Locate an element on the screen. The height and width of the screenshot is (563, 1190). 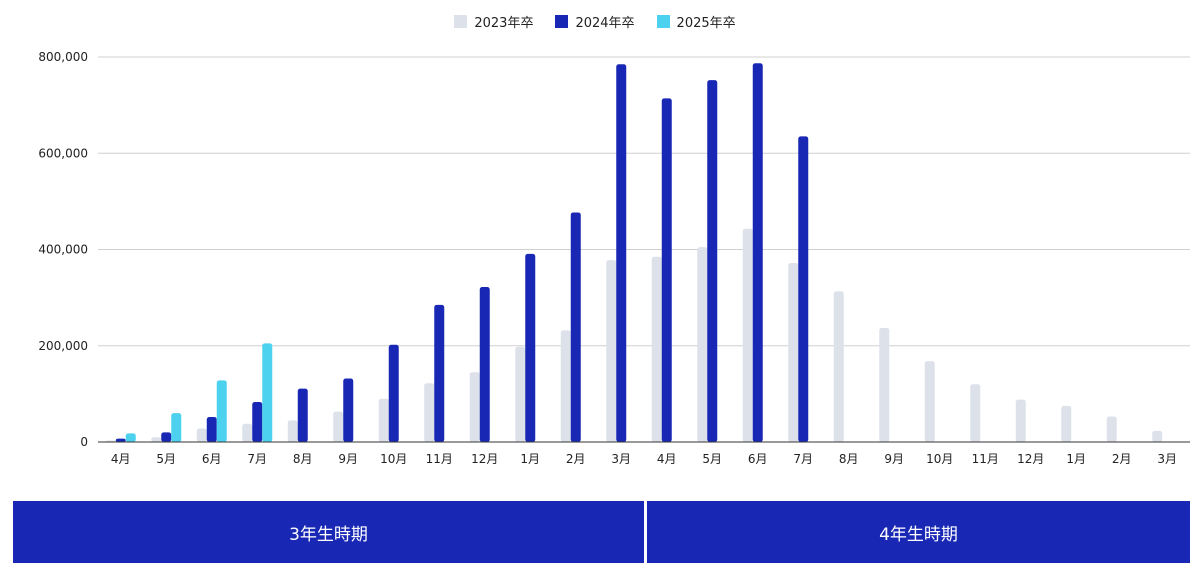
legend: 2023年卒 2024年卒 2025年卒 is located at coordinates (595, 21).